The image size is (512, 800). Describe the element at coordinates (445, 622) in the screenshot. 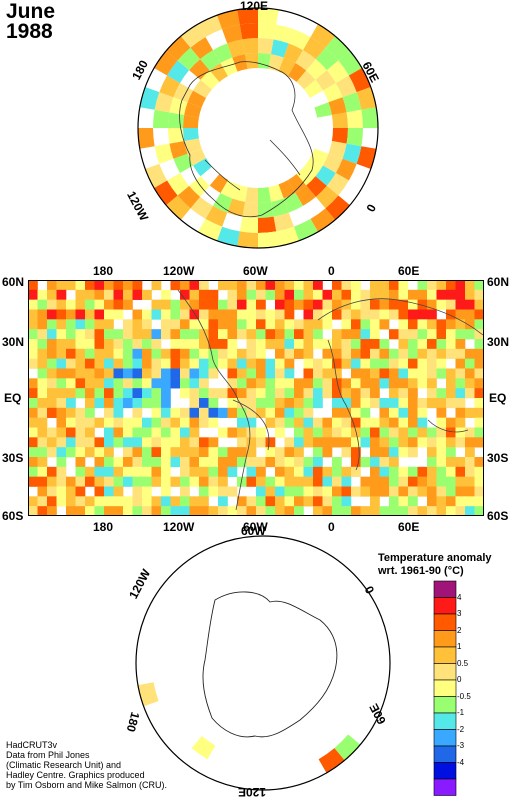

I see `legend-swatch` at that location.